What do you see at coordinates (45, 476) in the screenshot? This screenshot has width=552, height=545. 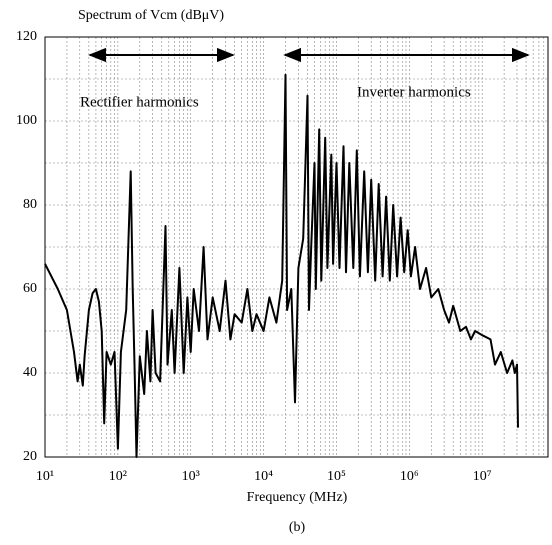 I see `x-tick-label: 10¹` at bounding box center [45, 476].